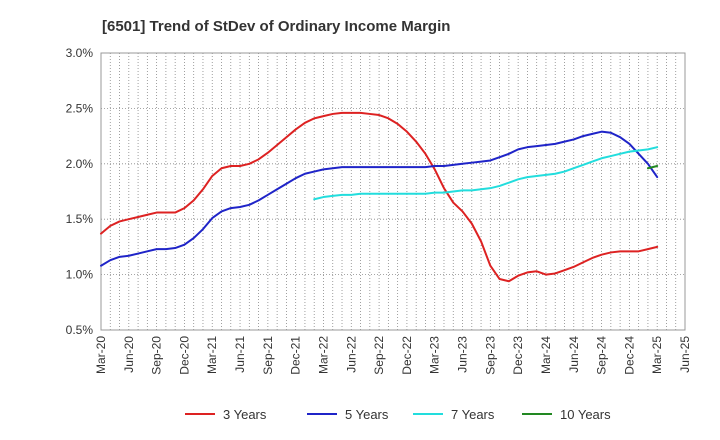 This screenshot has height=440, width=720. I want to click on x-tick-label: Sep-23, so click(490, 355).